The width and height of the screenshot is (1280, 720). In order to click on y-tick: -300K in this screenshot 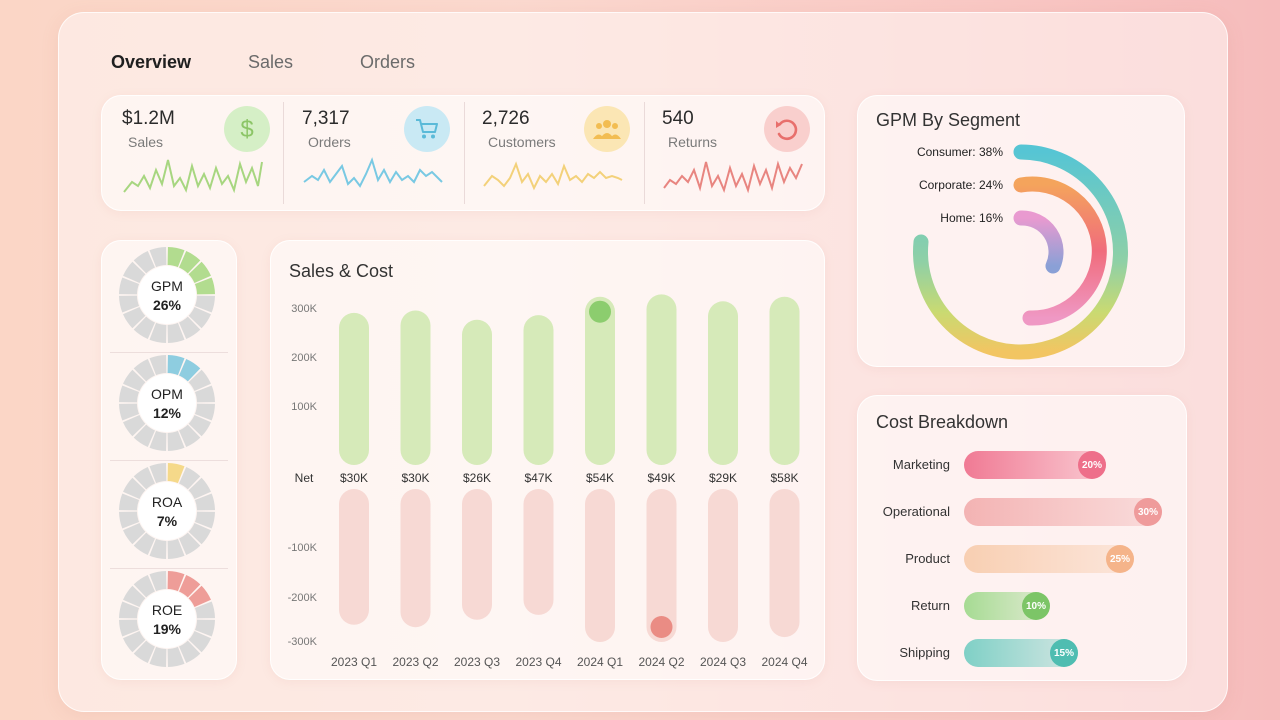, I will do `click(302, 642)`.